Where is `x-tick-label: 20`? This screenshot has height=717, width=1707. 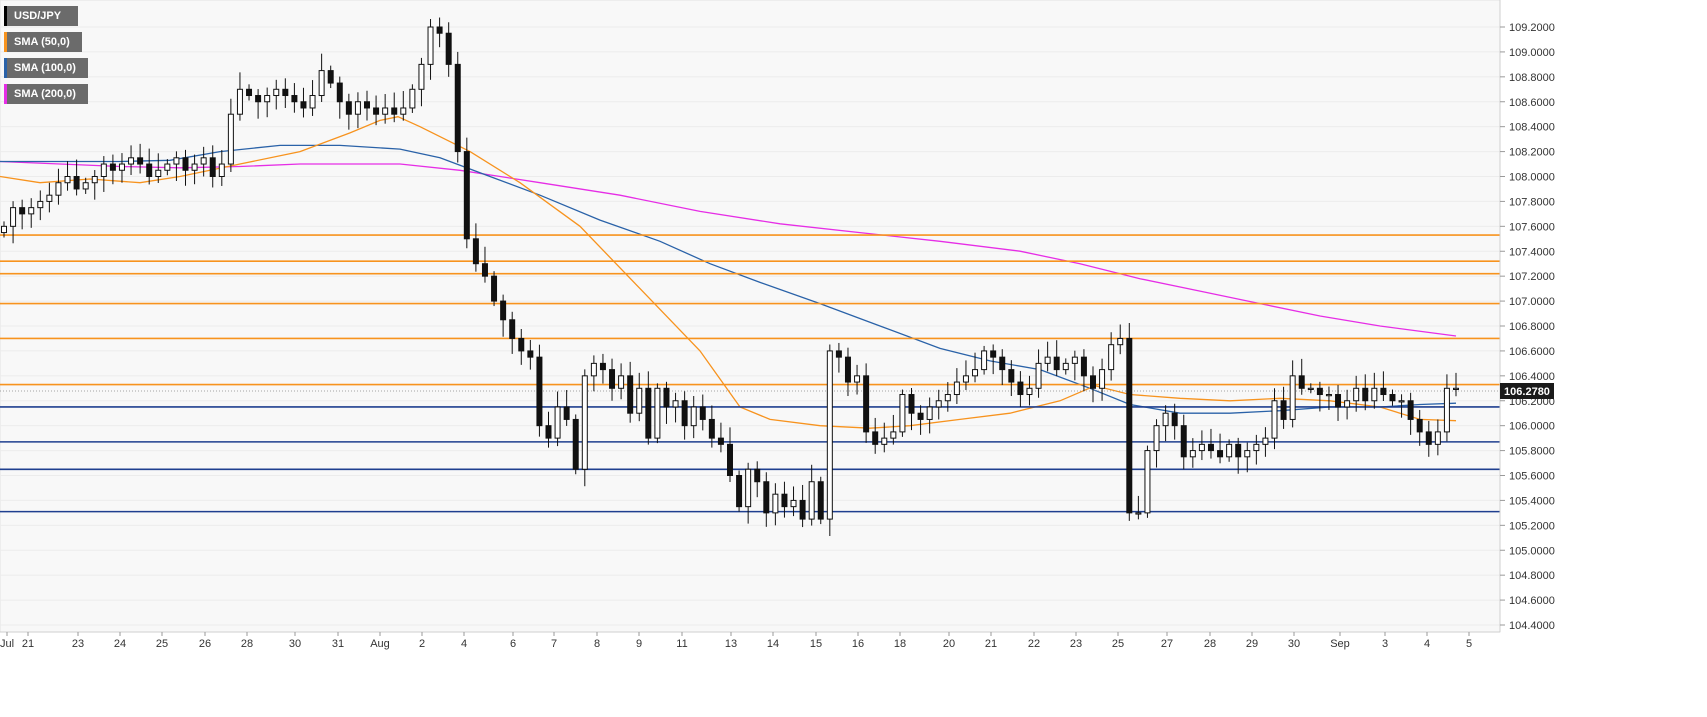 x-tick-label: 20 is located at coordinates (949, 644).